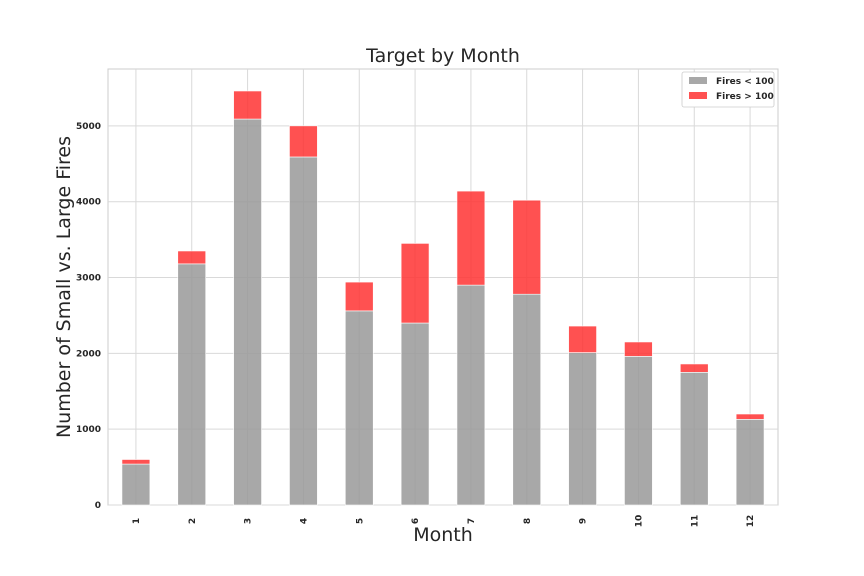 The image size is (864, 576). Describe the element at coordinates (745, 97) in the screenshot. I see `legend-label-large-fires: Fires > 100` at that location.